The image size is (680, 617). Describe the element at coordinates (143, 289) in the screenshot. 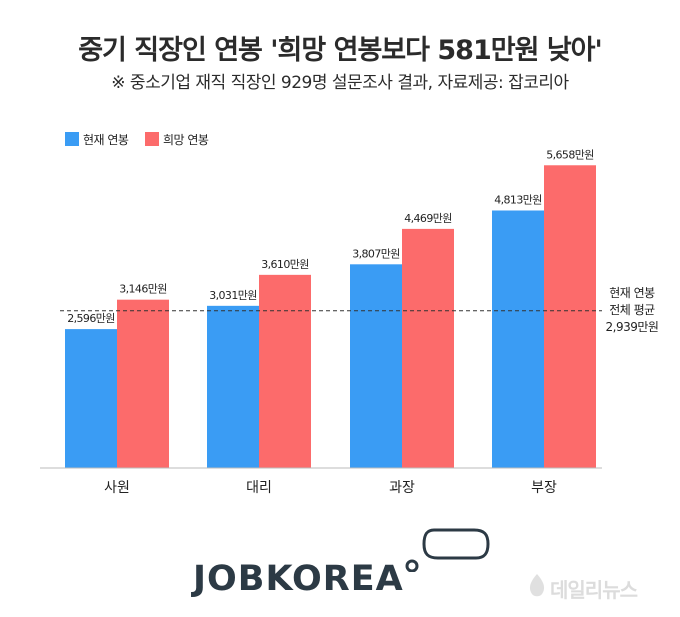

I see `bar-value-label: 3,146만원` at that location.